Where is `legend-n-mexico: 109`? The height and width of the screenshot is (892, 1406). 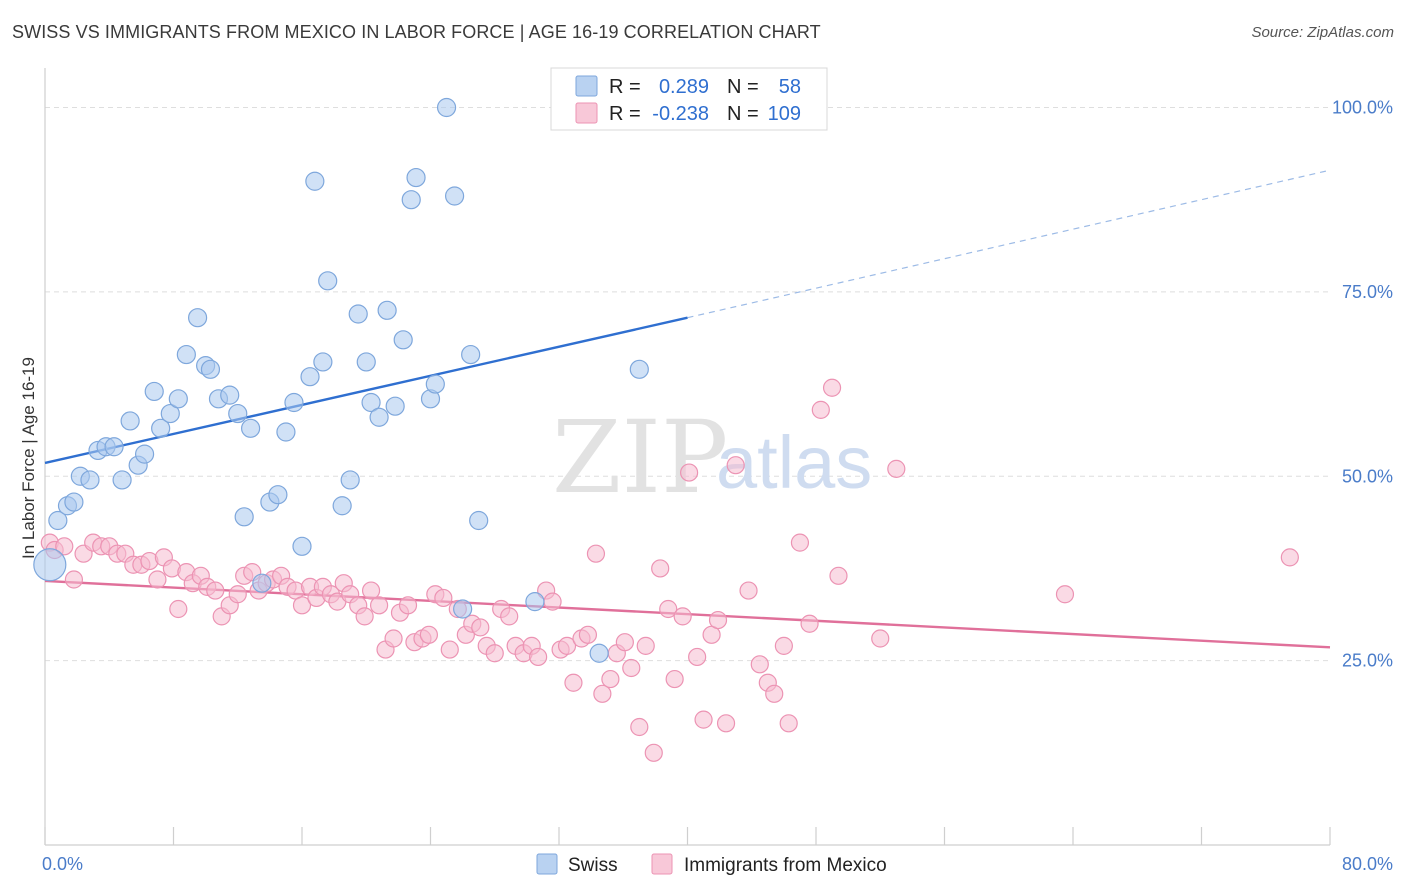 legend-n-mexico: 109 is located at coordinates (784, 114).